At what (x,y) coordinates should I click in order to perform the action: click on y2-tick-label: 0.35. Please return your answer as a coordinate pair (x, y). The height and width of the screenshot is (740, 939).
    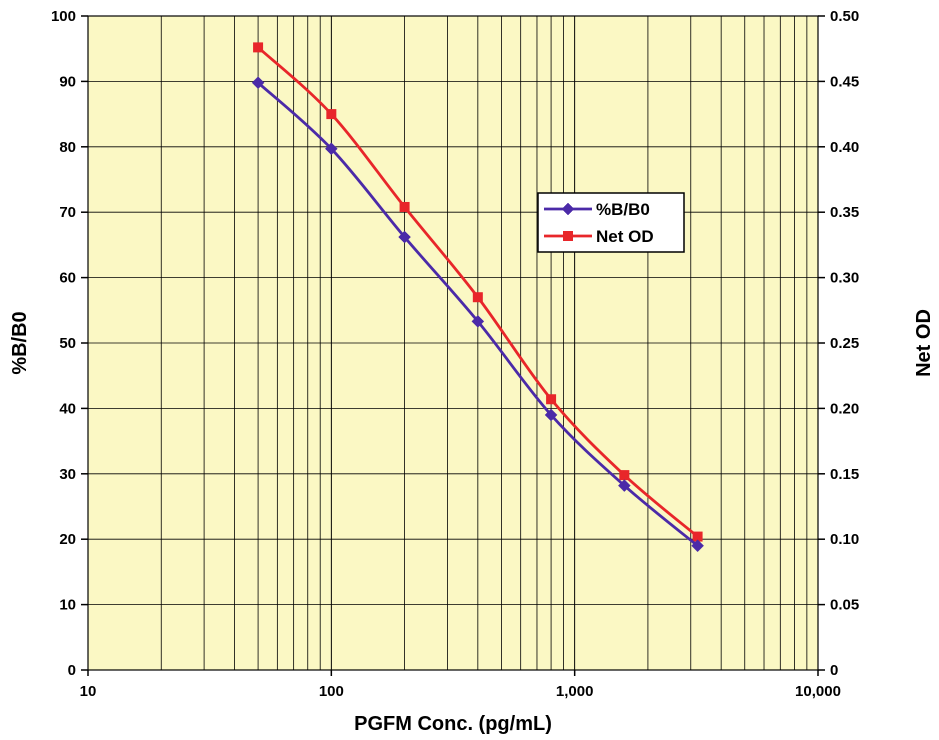
    Looking at the image, I should click on (844, 212).